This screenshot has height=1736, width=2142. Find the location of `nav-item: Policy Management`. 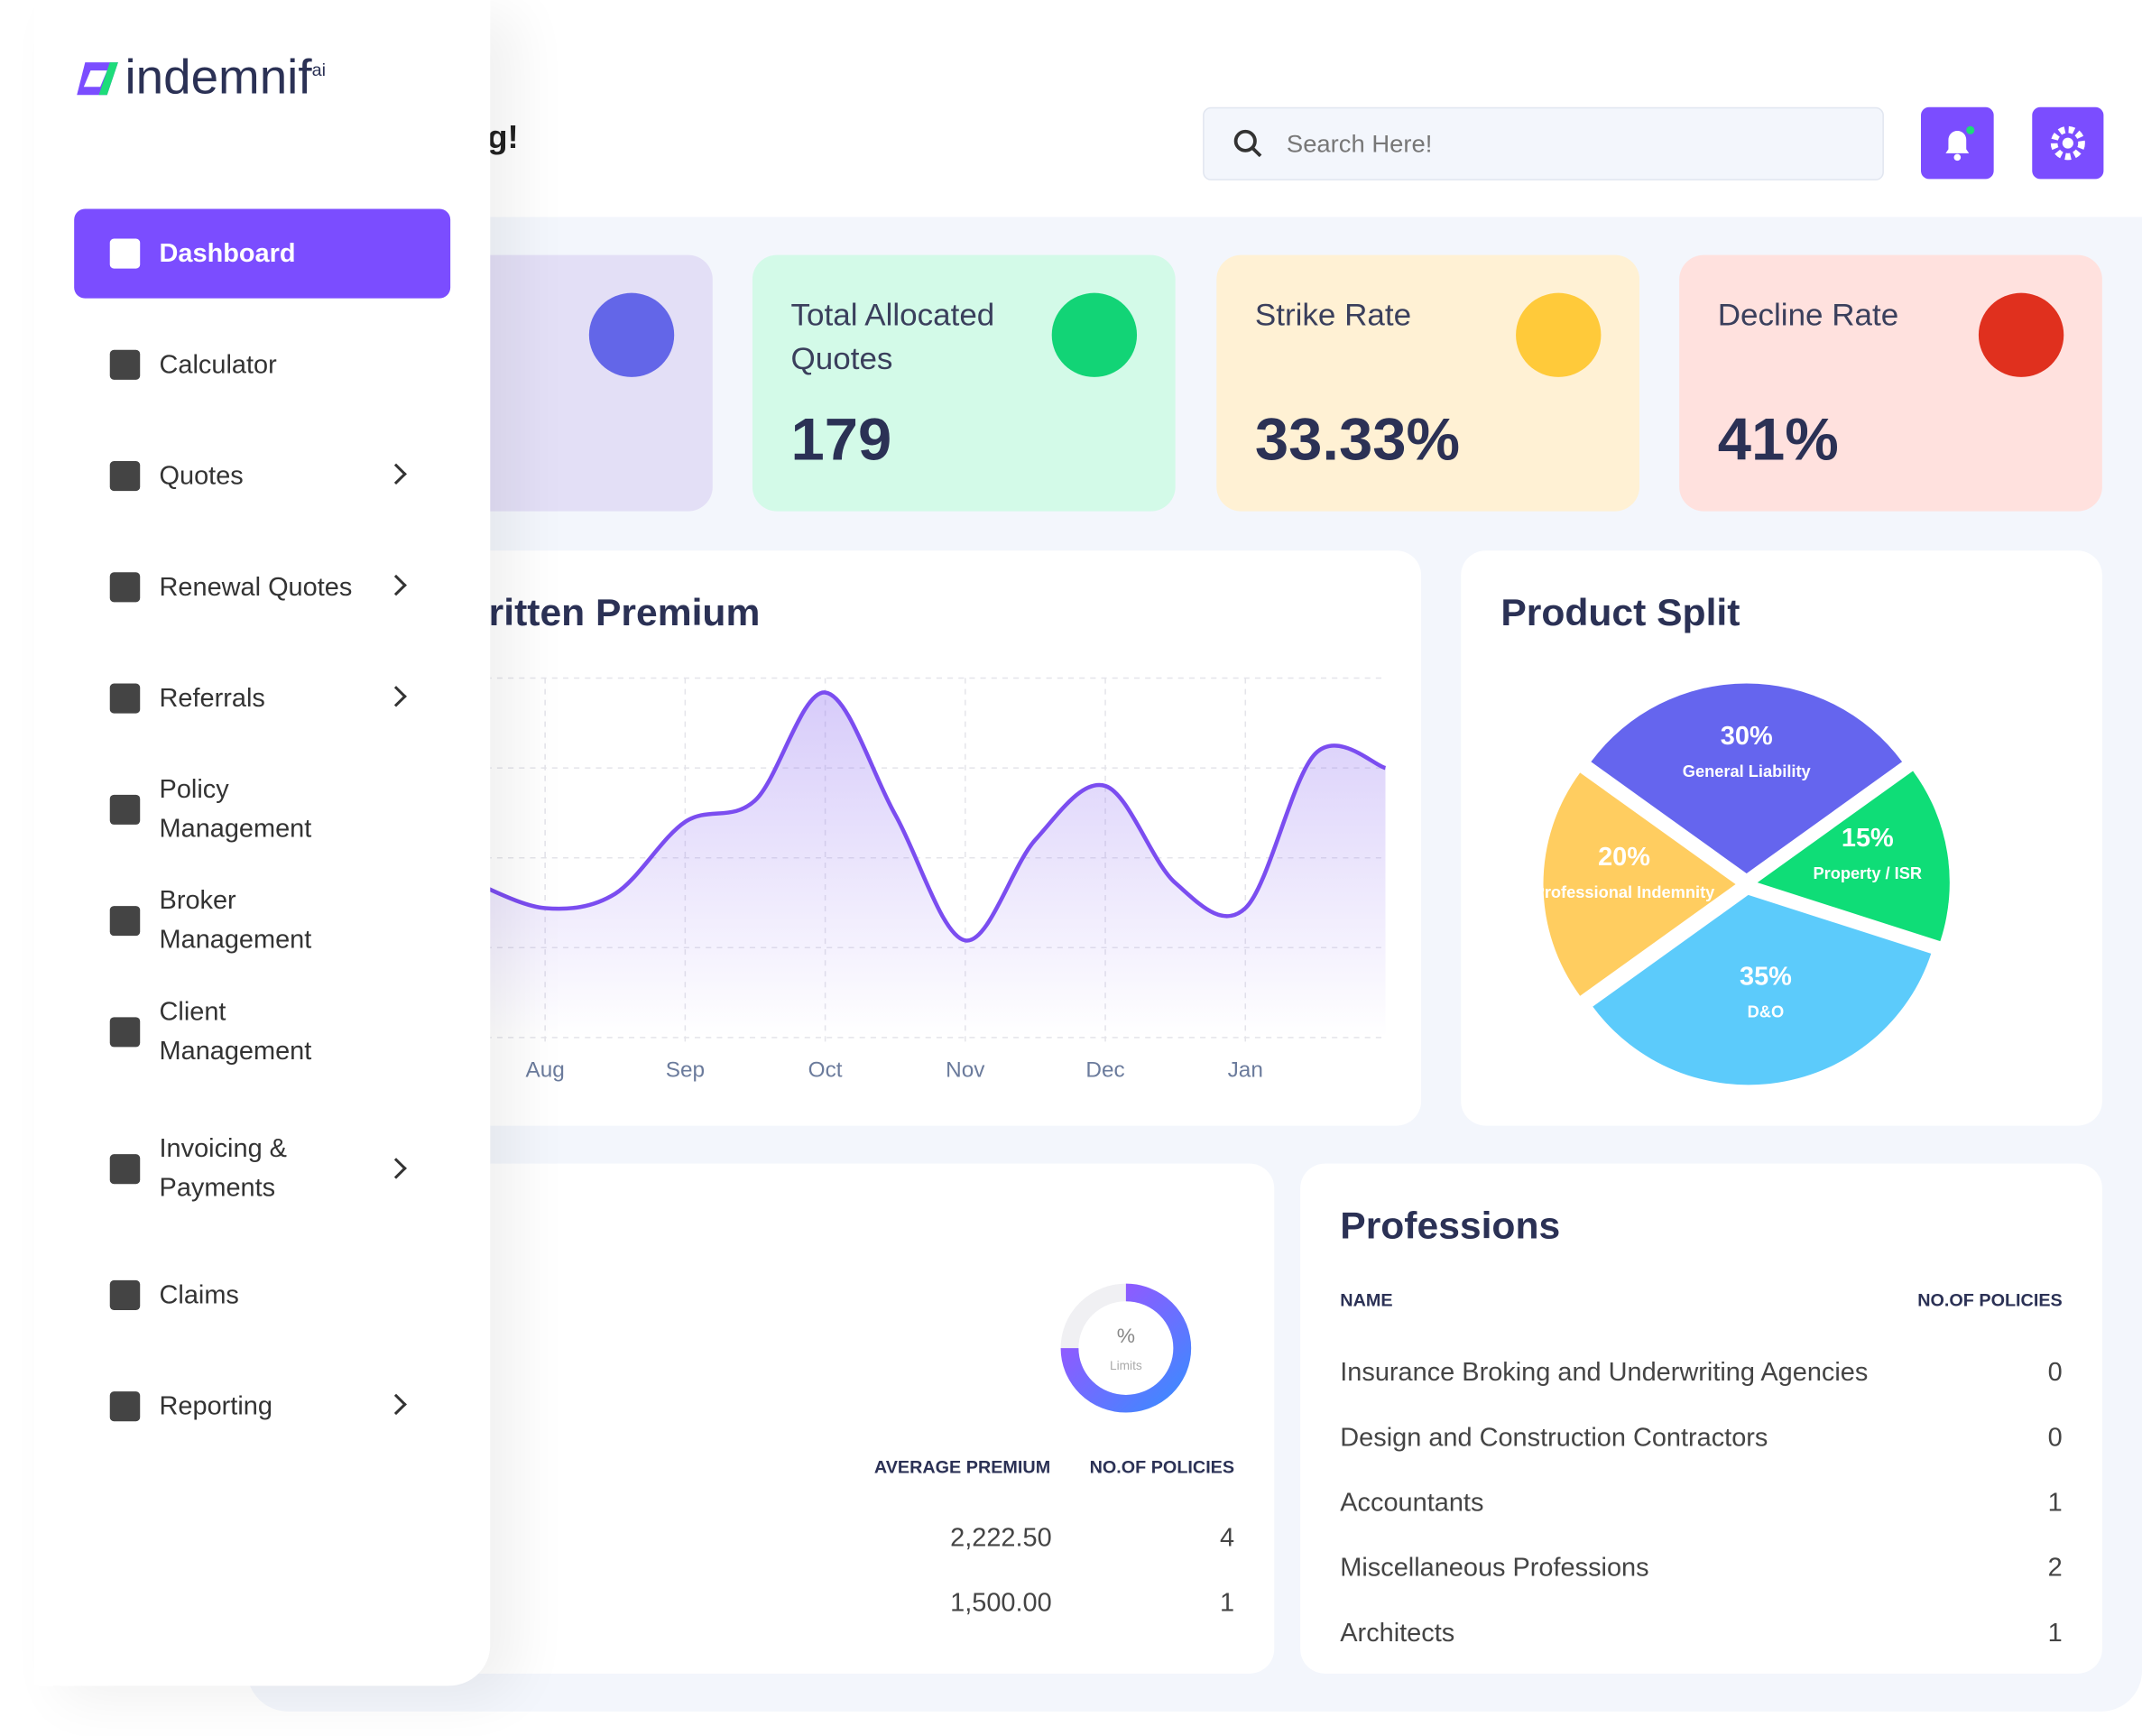

nav-item: Policy Management is located at coordinates (262, 810).